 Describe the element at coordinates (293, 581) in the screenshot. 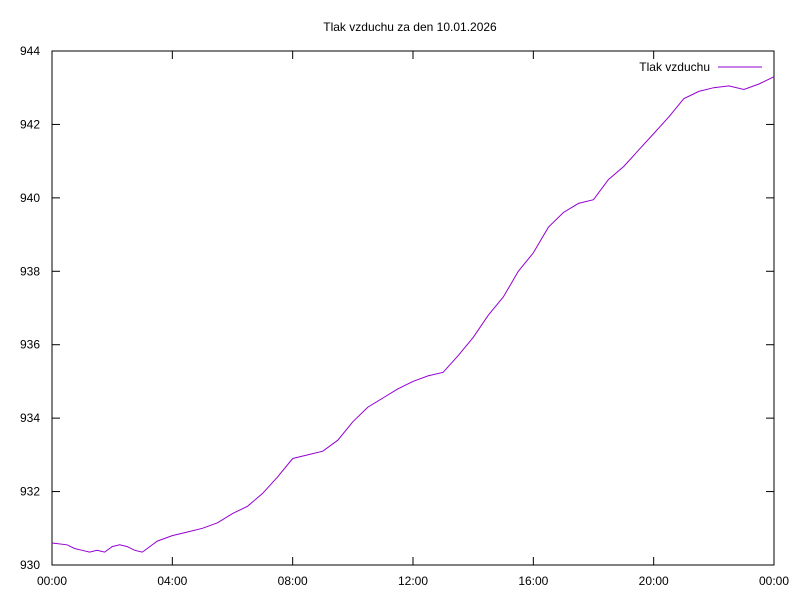

I see `x-tick-label: 08:00` at that location.